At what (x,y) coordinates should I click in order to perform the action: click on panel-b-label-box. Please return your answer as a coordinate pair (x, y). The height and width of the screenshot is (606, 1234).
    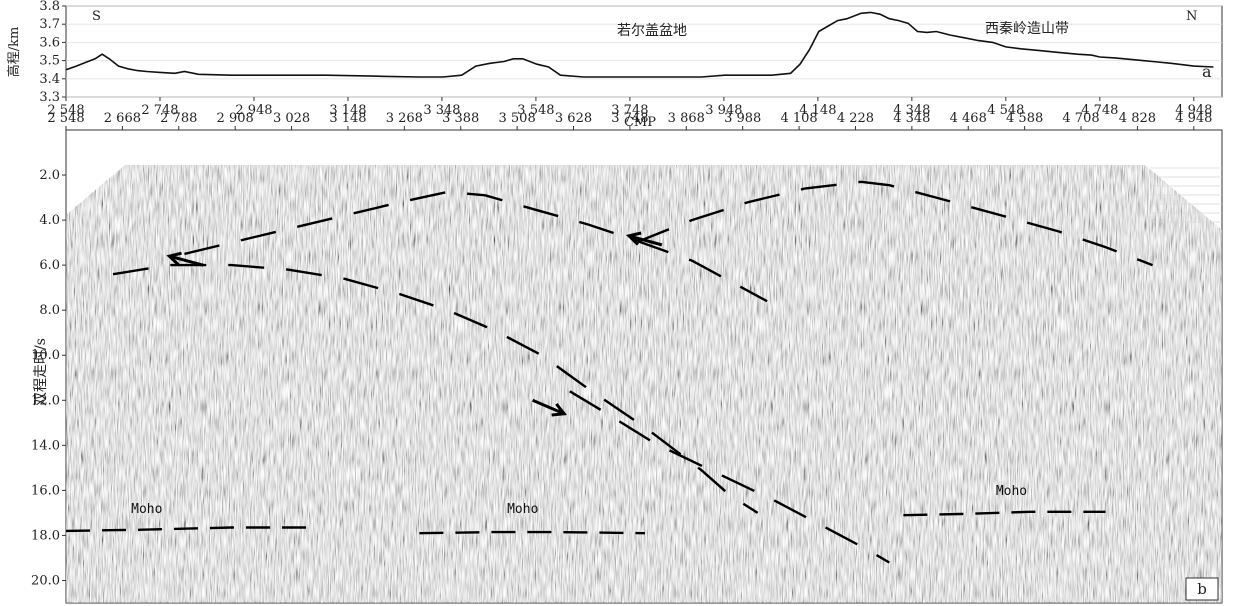
    Looking at the image, I should click on (1202, 589).